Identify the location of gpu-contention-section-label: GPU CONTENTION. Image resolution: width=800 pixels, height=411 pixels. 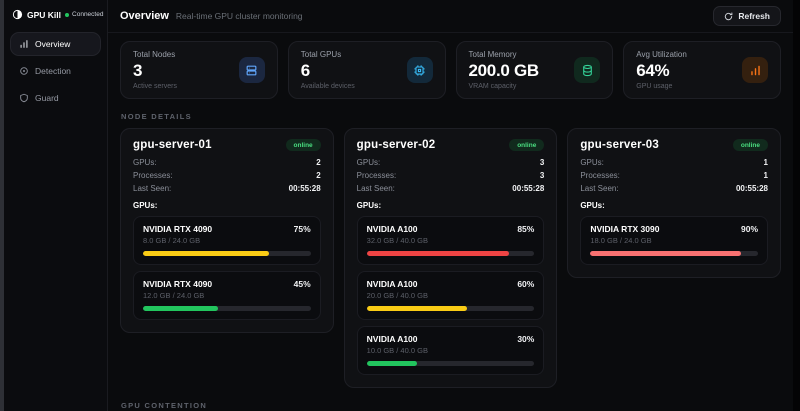
(164, 405).